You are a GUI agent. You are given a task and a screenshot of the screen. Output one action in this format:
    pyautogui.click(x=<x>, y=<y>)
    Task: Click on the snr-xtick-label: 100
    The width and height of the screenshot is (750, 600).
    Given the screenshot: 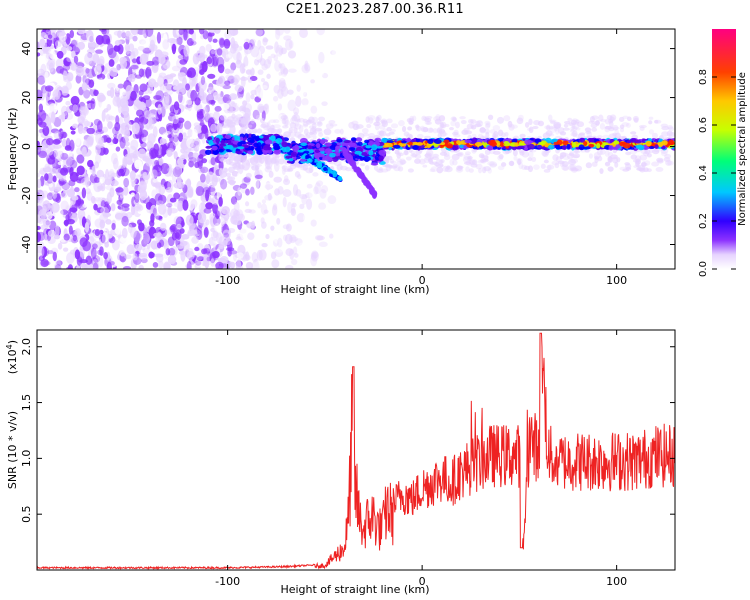 What is the action you would take?
    pyautogui.click(x=616, y=581)
    